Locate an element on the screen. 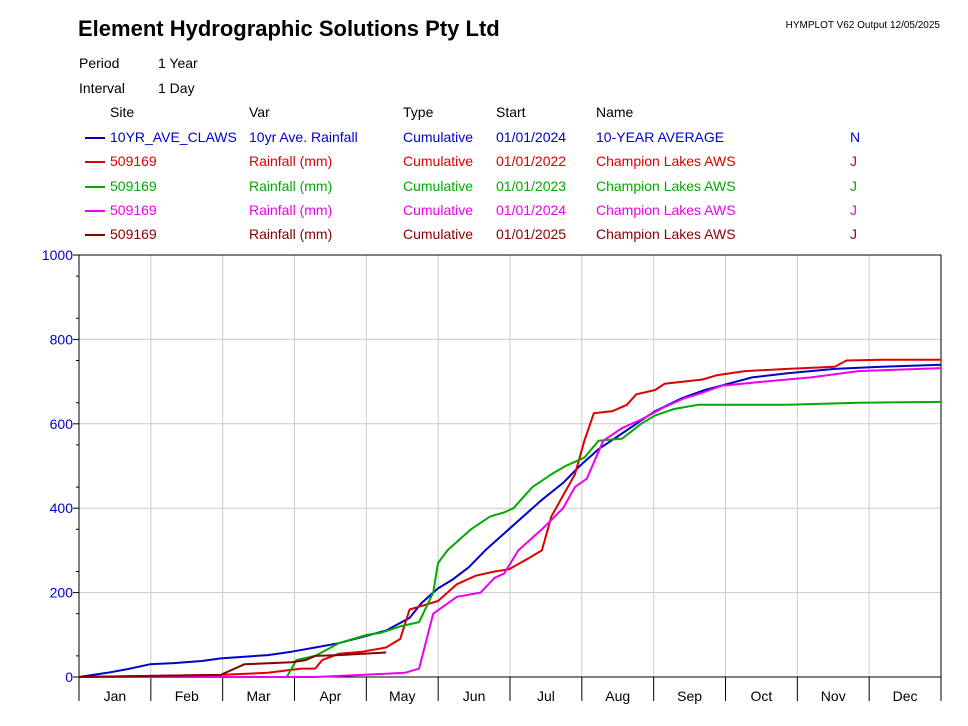  y-tick-label: 200 is located at coordinates (62, 593).